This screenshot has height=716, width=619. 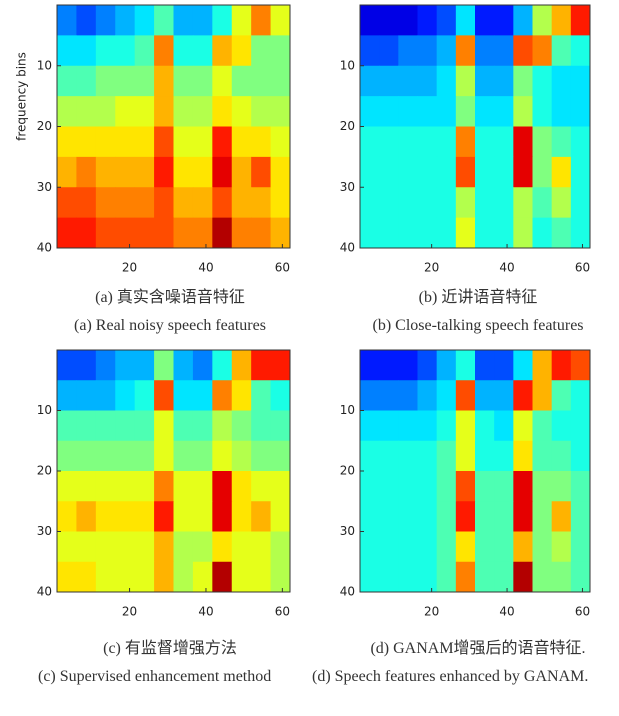 I want to click on caption-en: (b) Close-talking speech features, so click(x=478, y=325).